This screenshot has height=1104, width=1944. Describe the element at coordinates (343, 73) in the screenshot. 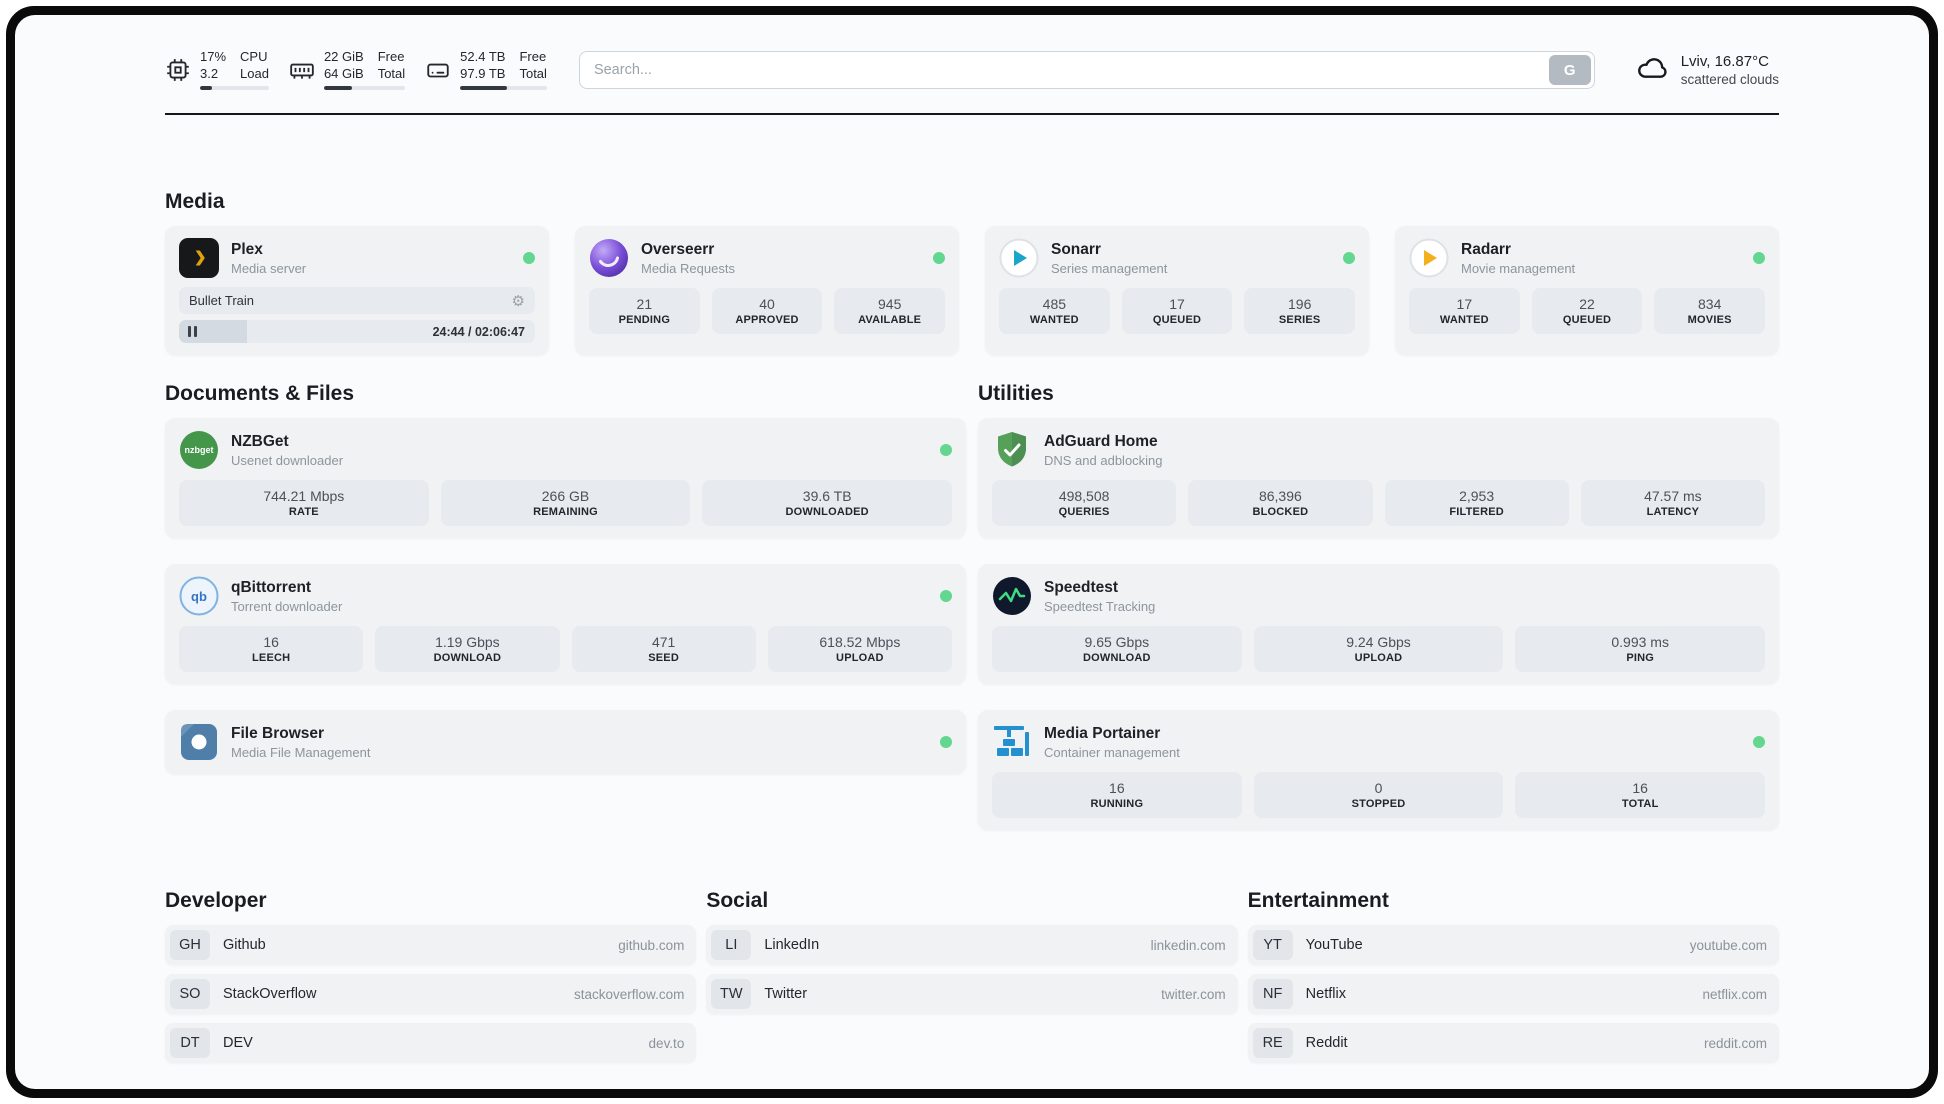

I see `memory-total-value: 64 GiB` at that location.